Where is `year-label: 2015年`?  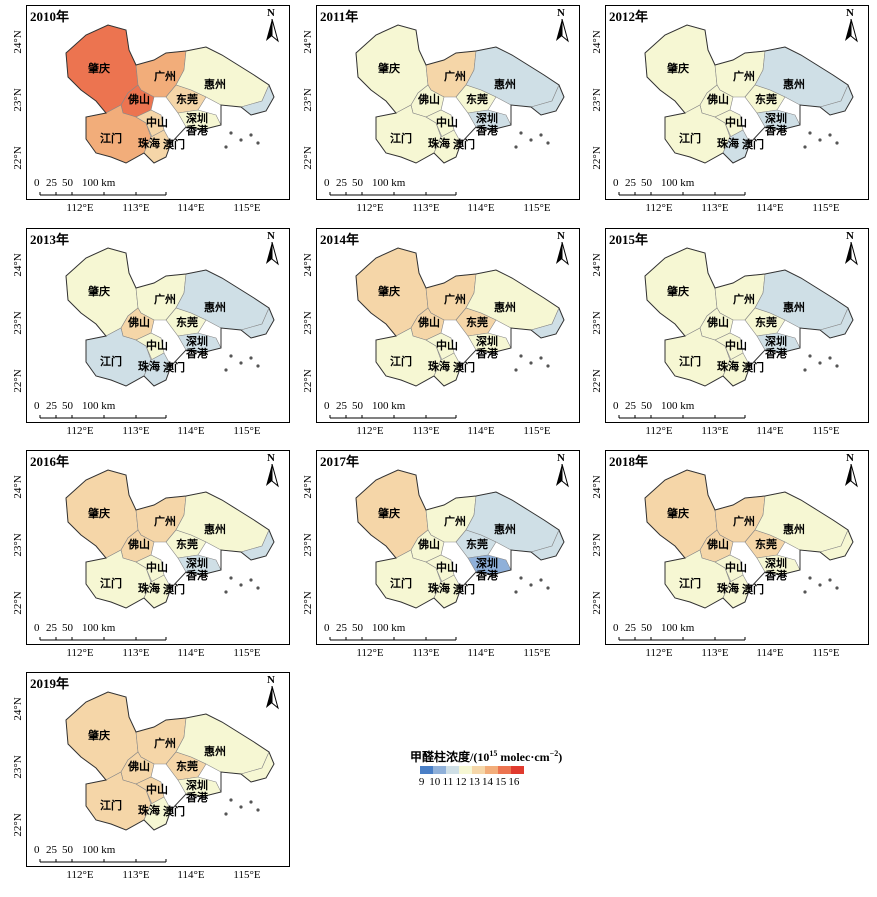
year-label: 2015年 is located at coordinates (629, 239).